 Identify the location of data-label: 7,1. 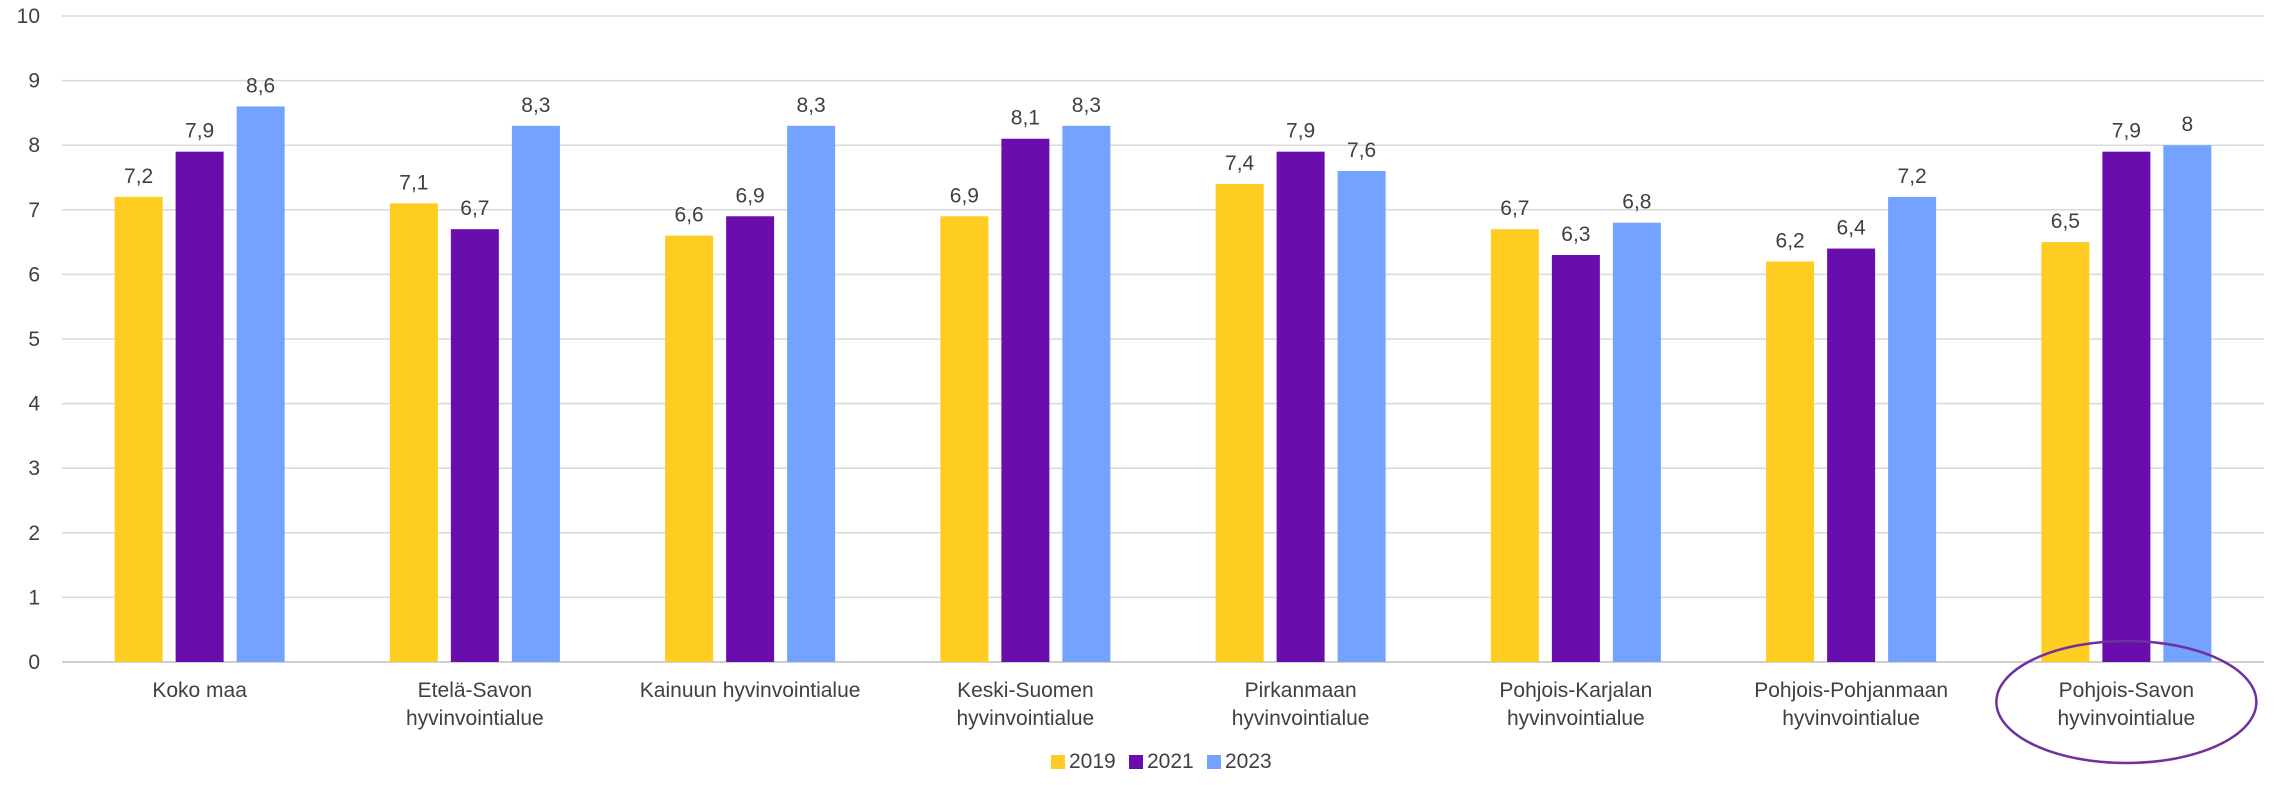
(413, 182).